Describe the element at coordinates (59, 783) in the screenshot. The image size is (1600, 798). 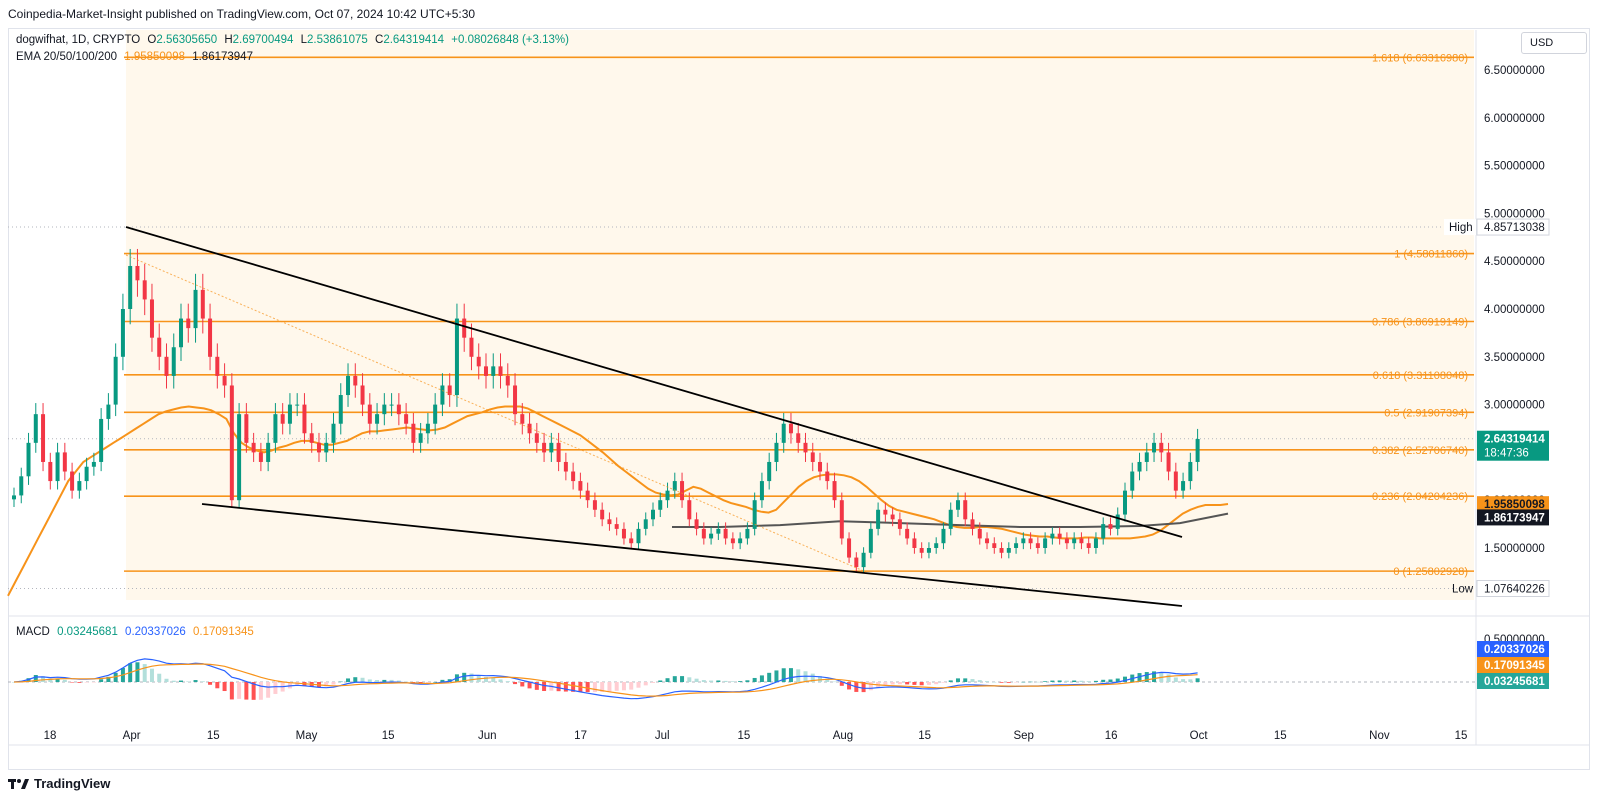
I see `tradingview-logo: TradingView` at that location.